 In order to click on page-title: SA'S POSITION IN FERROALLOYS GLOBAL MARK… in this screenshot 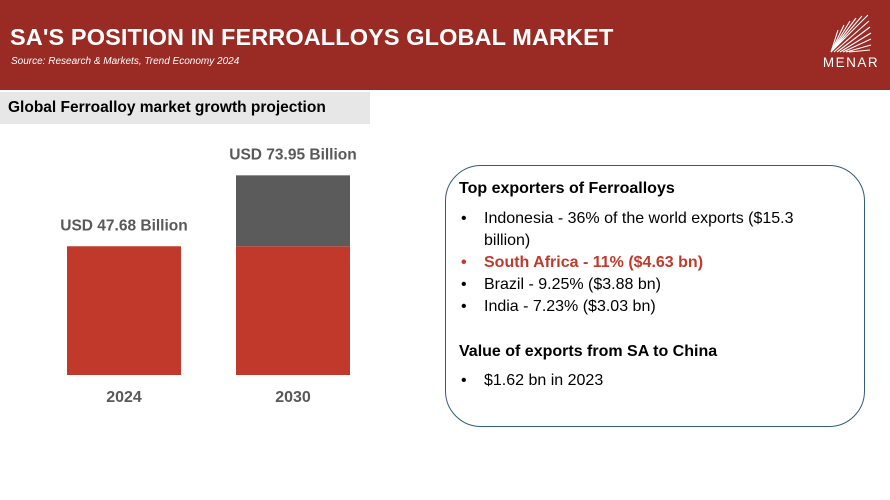, I will do `click(312, 37)`.